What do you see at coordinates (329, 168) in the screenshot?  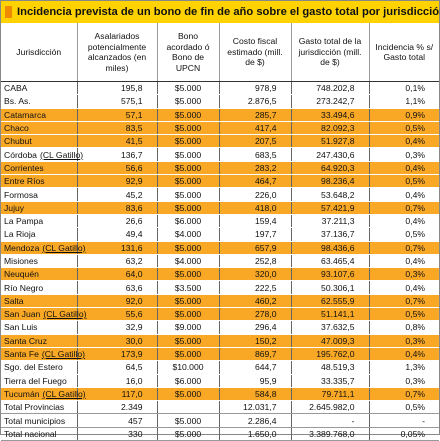 I see `value-cell: 64.920,3` at bounding box center [329, 168].